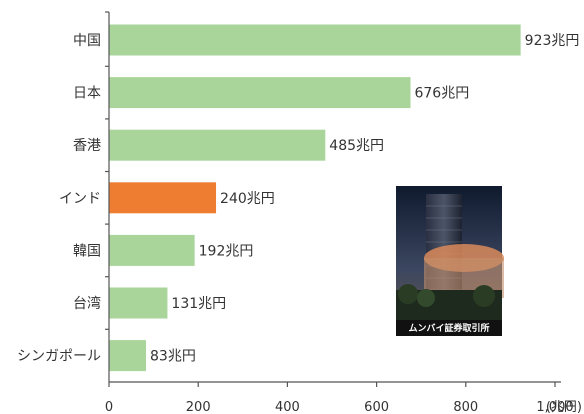 Image resolution: width=584 pixels, height=414 pixels. Describe the element at coordinates (552, 41) in the screenshot. I see `value-label-0: 923兆円` at that location.